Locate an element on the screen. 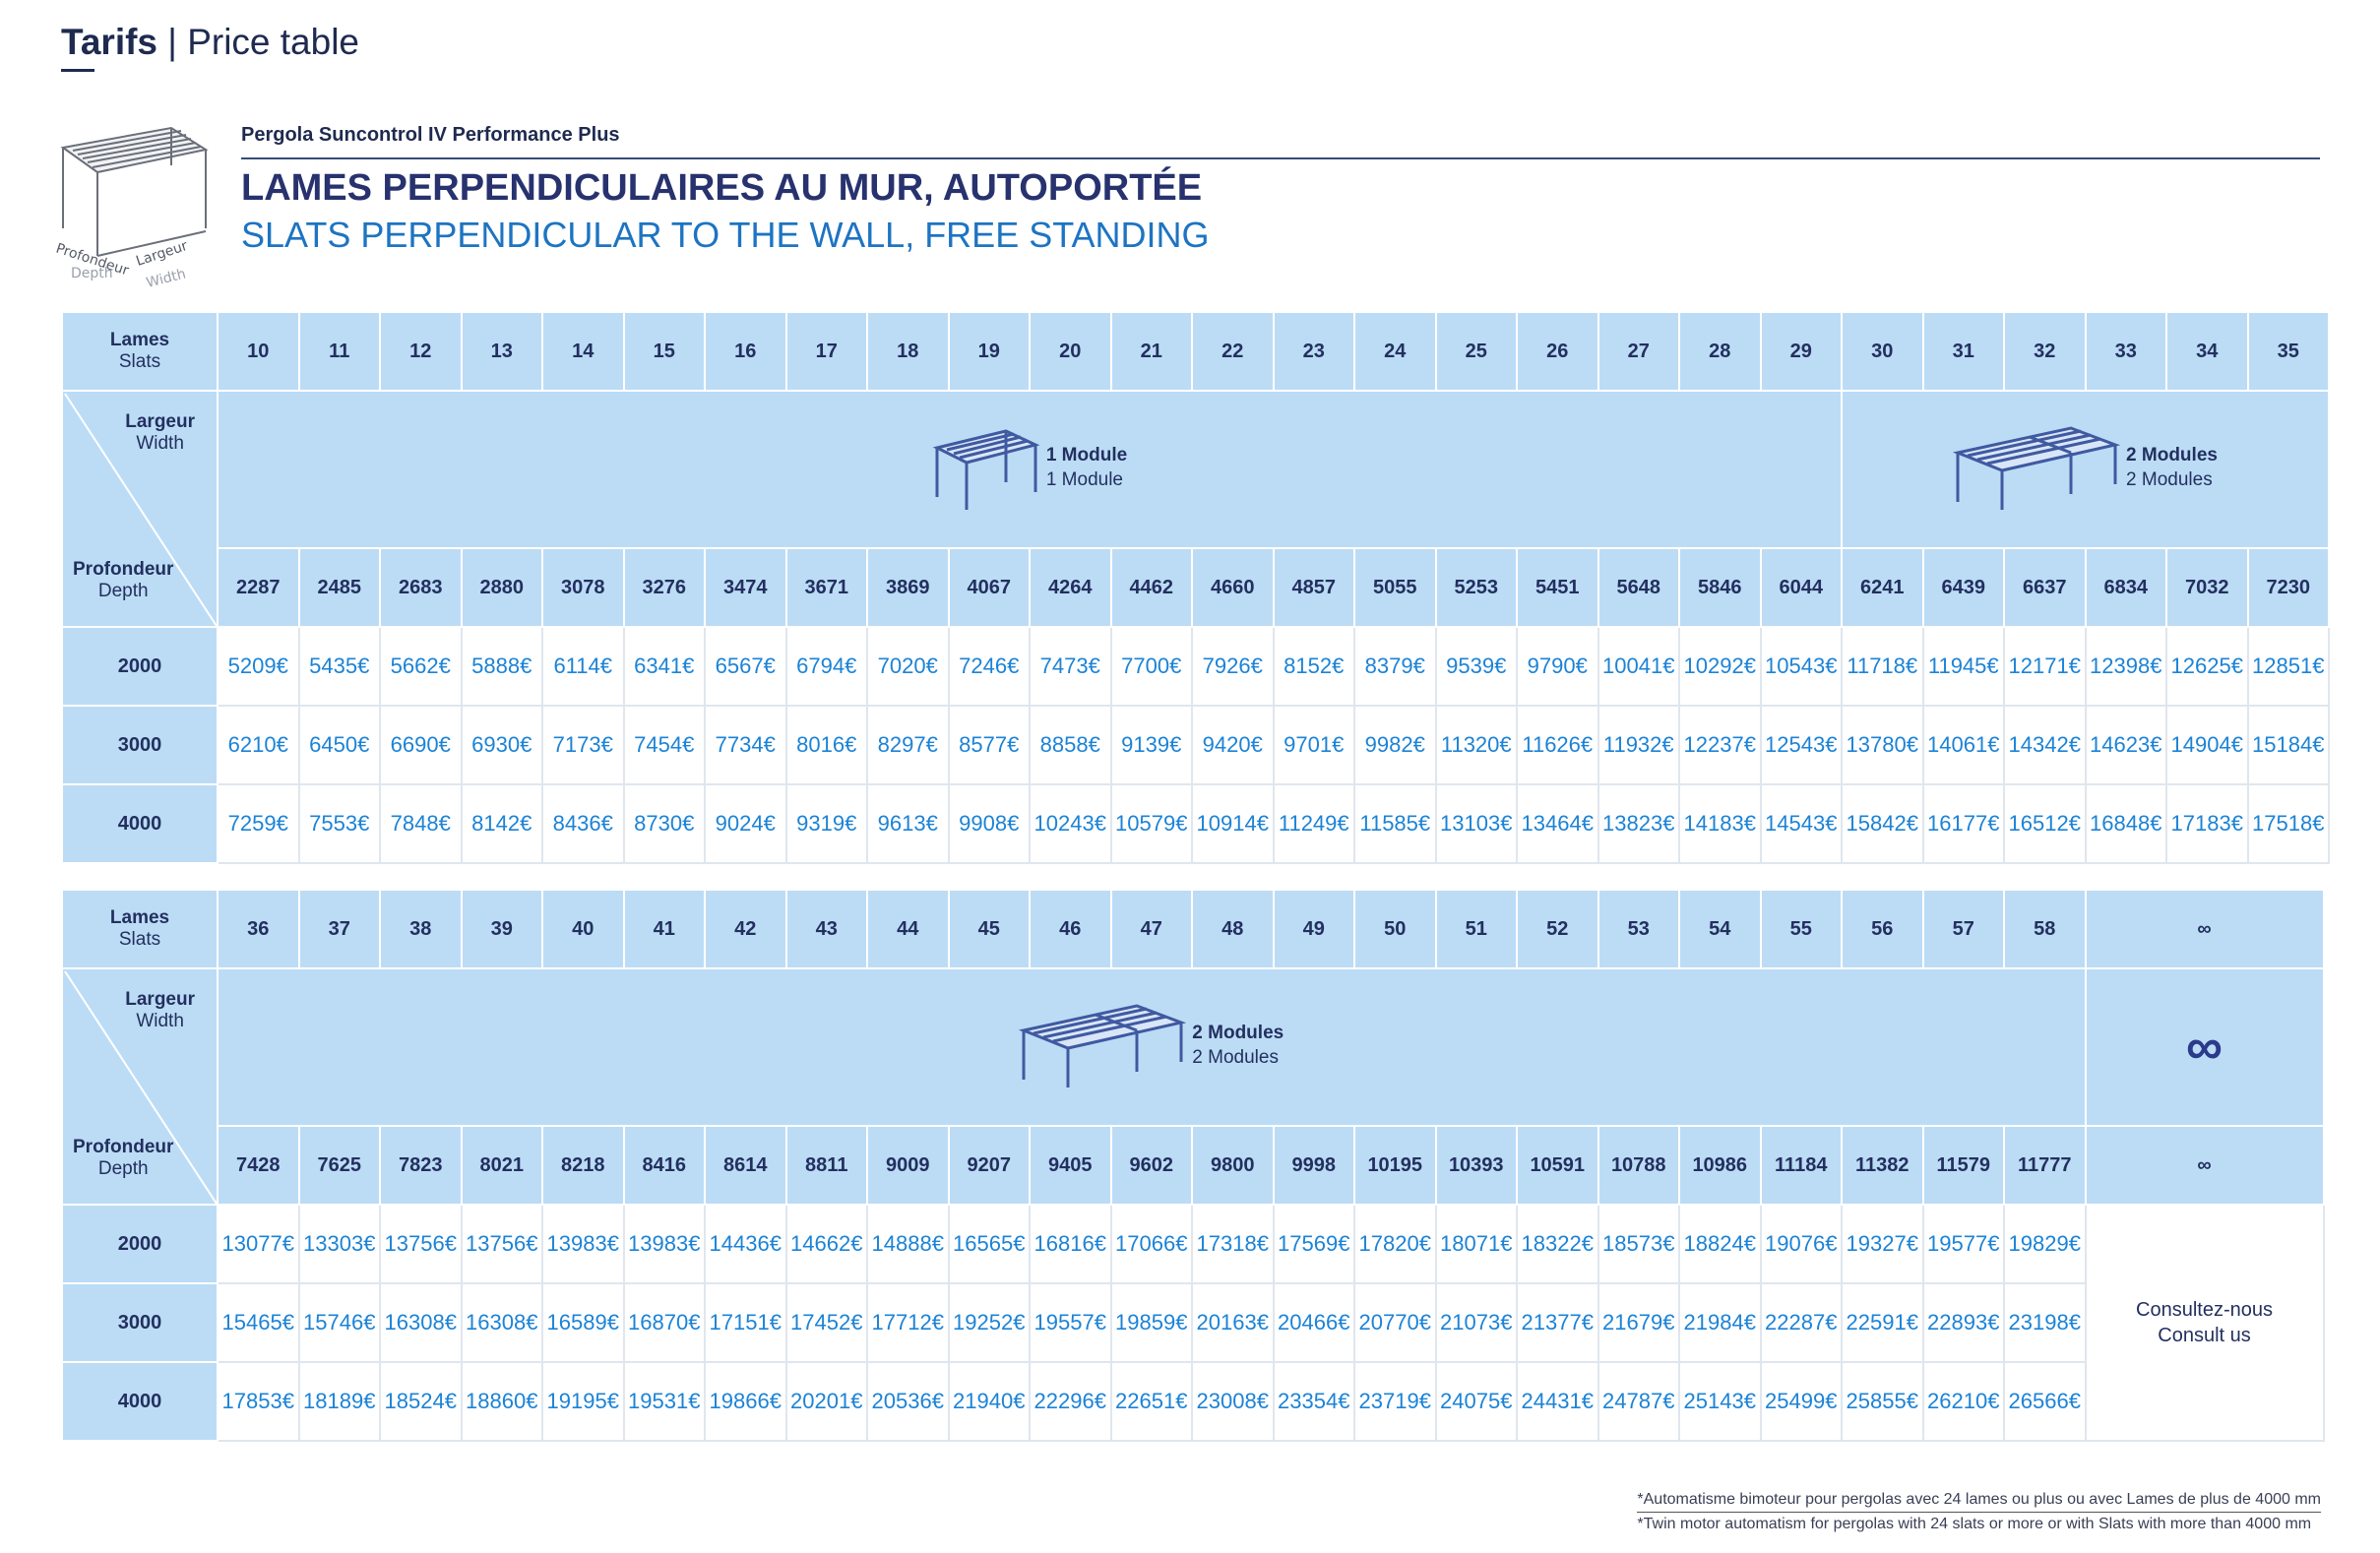 The height and width of the screenshot is (1553, 2380). price-cell: 11718€ is located at coordinates (1882, 666).